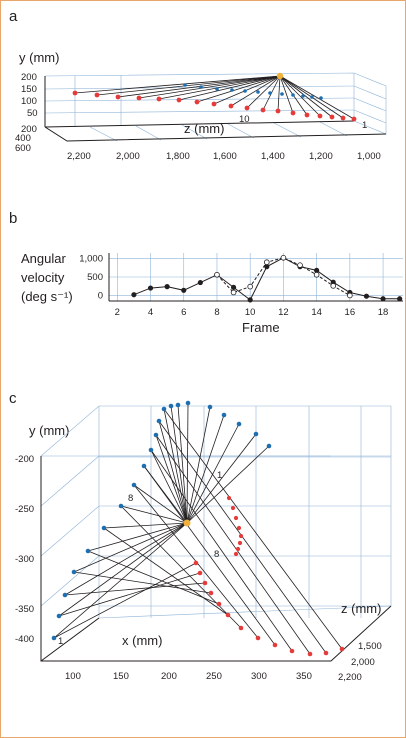 The width and height of the screenshot is (406, 738). I want to click on panel-a-y-tick: 100, so click(29, 101).